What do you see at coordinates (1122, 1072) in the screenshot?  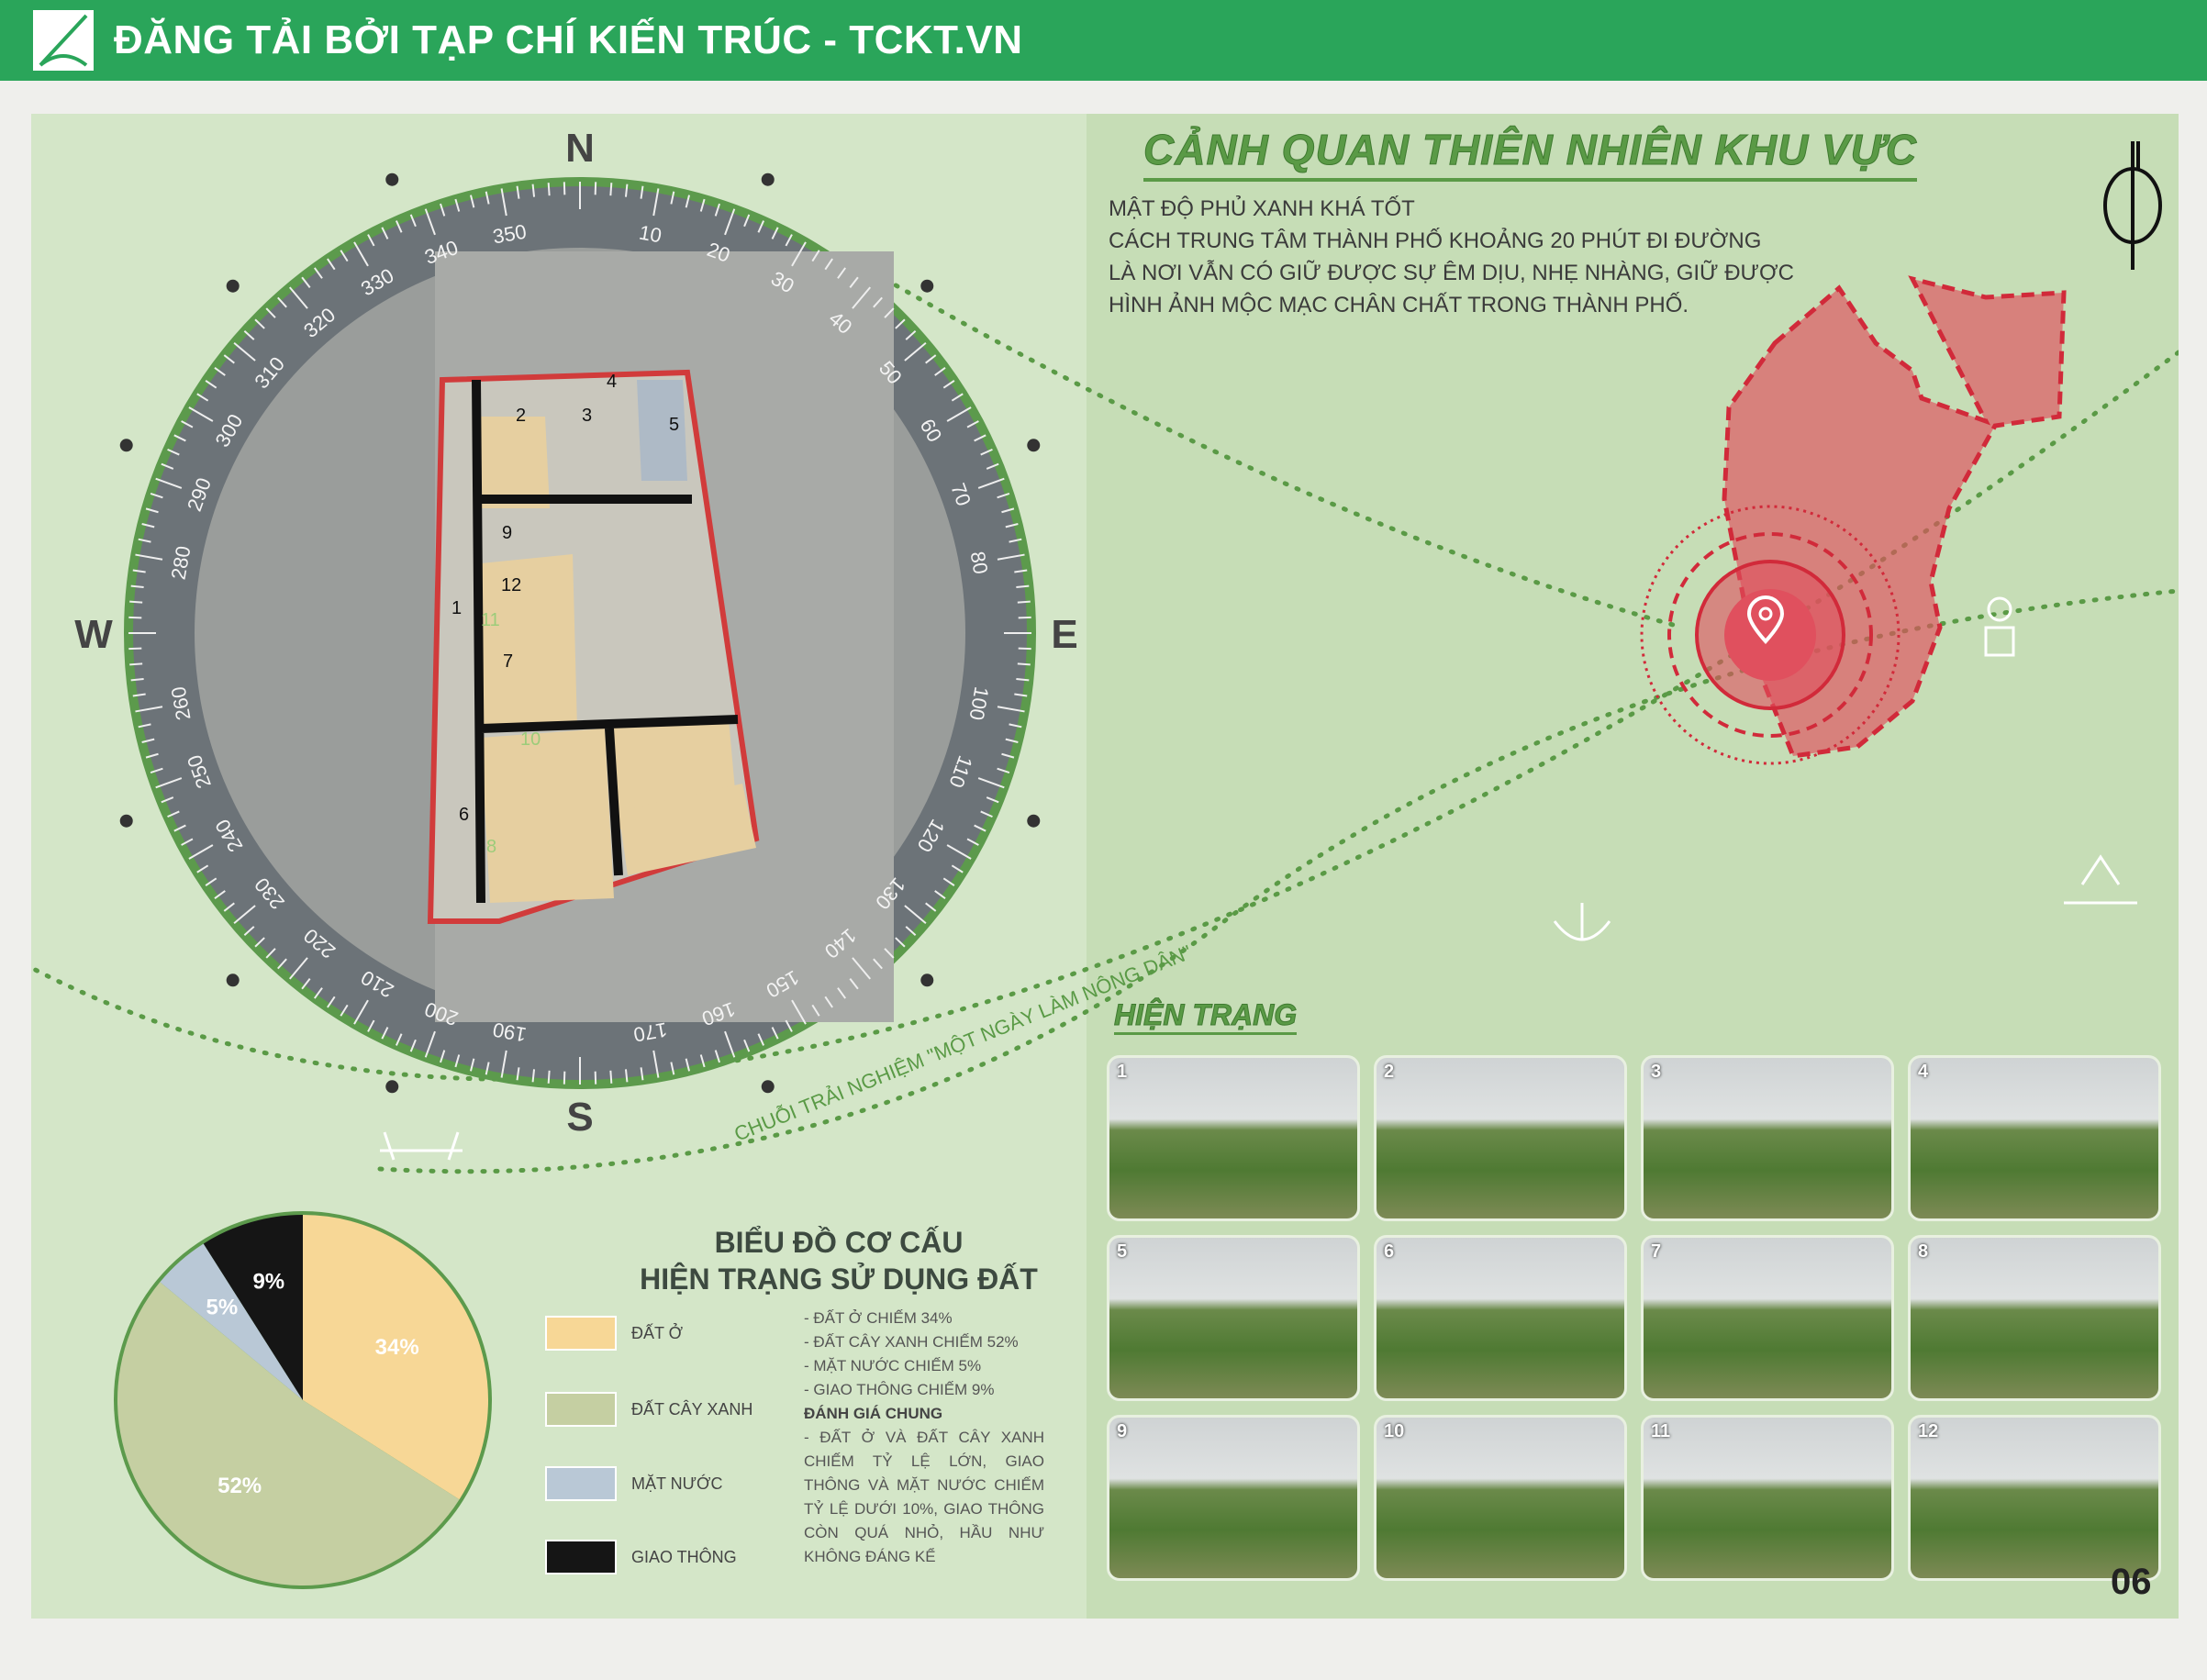 I see `photo-number: 1` at bounding box center [1122, 1072].